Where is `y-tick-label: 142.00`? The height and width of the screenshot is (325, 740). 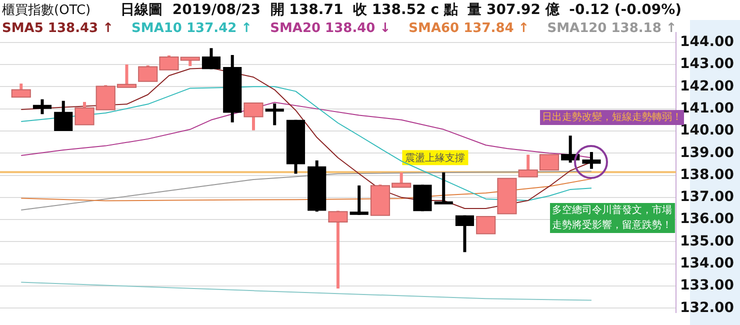 y-tick-label: 142.00 is located at coordinates (707, 86).